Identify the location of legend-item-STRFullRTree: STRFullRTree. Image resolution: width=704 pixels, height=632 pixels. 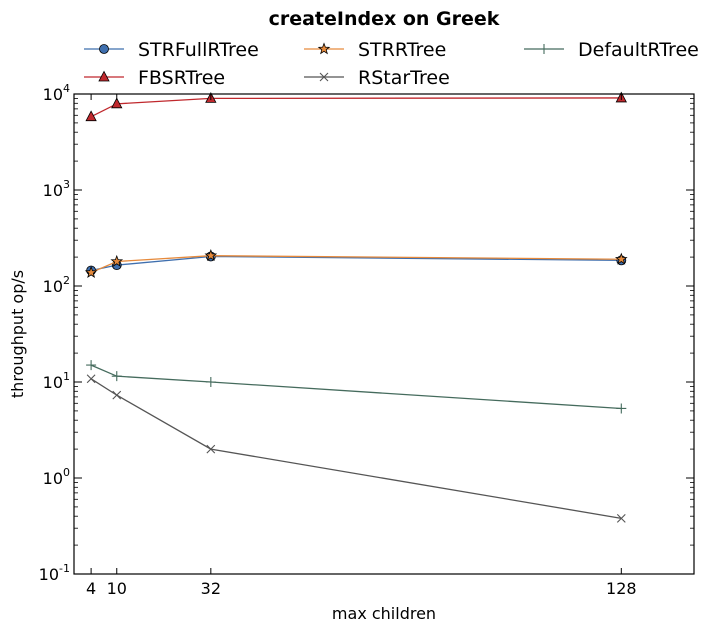
(171, 50).